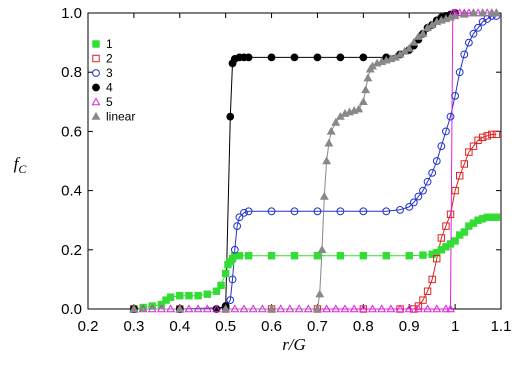 Image resolution: width=516 pixels, height=366 pixels. I want to click on x-tick-label: 1, so click(455, 326).